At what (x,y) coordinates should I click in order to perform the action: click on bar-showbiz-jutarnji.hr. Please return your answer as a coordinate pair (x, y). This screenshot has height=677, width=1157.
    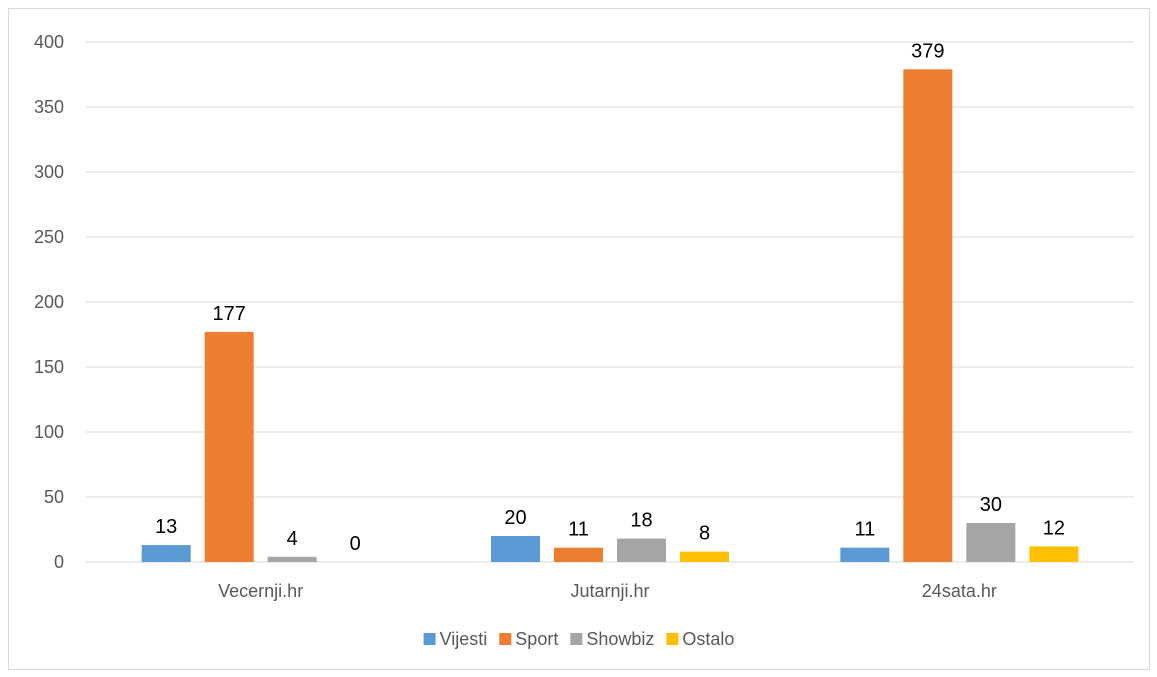
    Looking at the image, I should click on (641, 550).